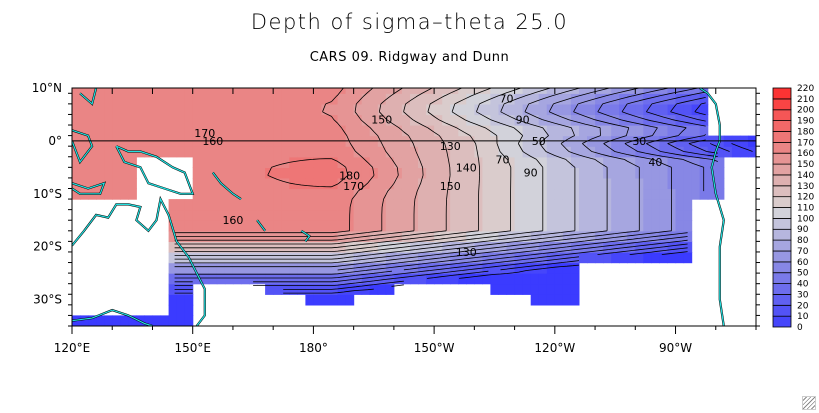 The image size is (819, 413). What do you see at coordinates (803, 263) in the screenshot?
I see `colorbar-label: 60` at bounding box center [803, 263].